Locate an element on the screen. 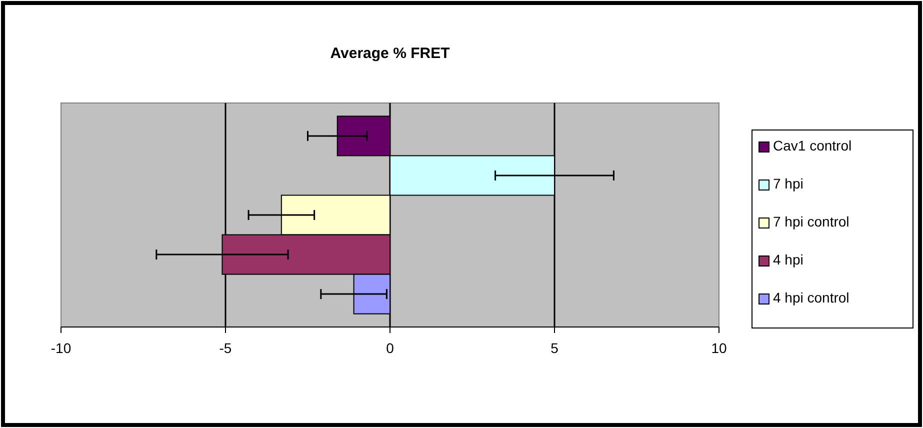  x-tick-label: -10 is located at coordinates (61, 348).